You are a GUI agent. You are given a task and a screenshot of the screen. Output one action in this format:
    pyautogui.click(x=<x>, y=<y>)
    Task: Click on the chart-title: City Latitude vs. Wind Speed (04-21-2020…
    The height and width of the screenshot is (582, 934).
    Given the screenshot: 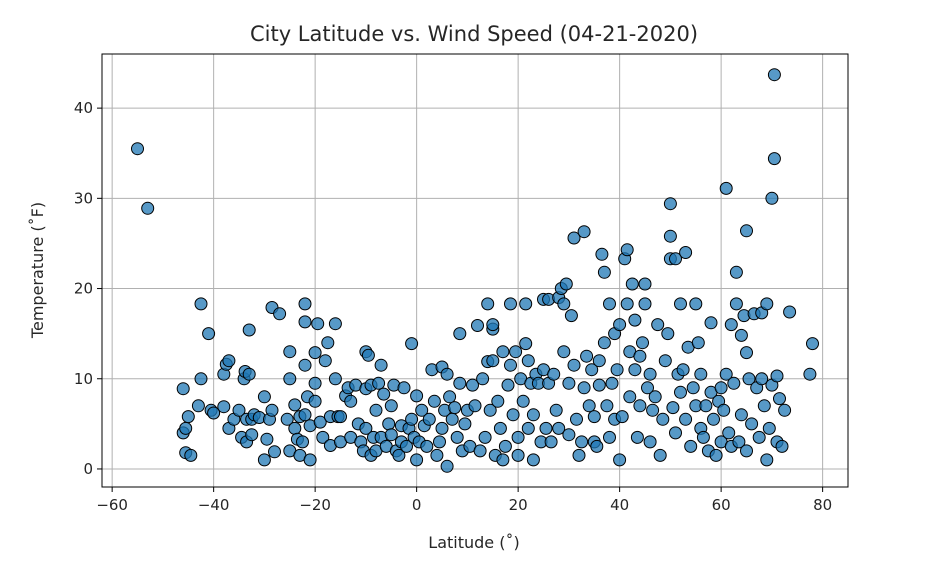 What is the action you would take?
    pyautogui.click(x=474, y=34)
    